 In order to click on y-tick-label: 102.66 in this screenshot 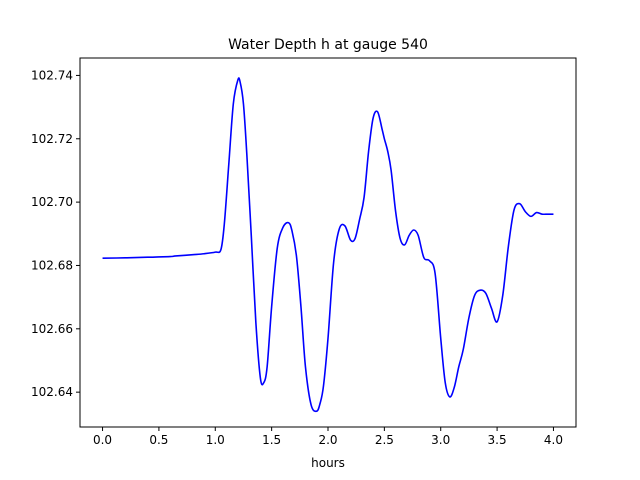, I will do `click(52, 329)`.